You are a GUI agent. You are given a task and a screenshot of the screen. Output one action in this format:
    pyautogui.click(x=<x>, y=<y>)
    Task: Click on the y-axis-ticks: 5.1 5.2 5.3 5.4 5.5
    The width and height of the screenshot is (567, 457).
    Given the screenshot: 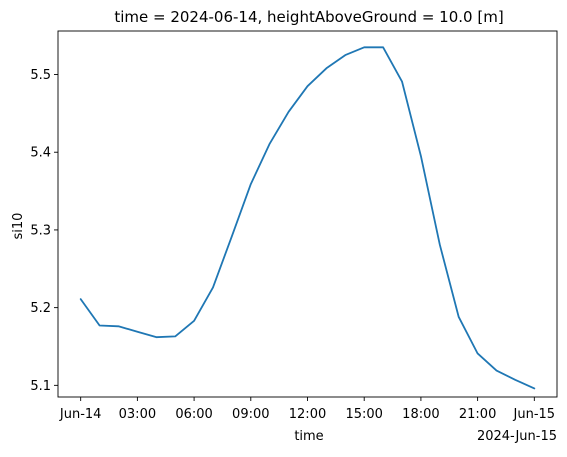 What is the action you would take?
    pyautogui.click(x=44, y=231)
    